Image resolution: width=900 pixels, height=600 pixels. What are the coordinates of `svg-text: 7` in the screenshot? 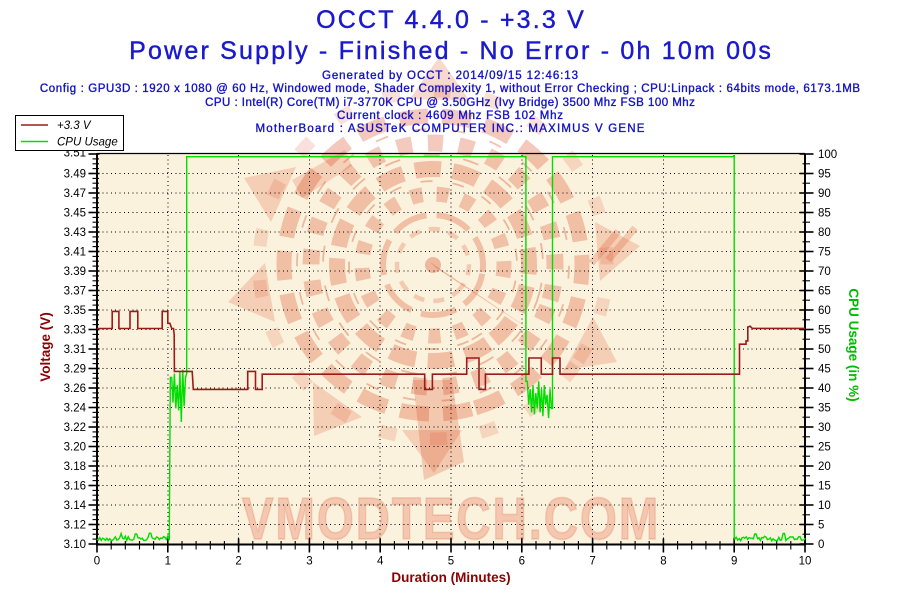 It's located at (592, 562).